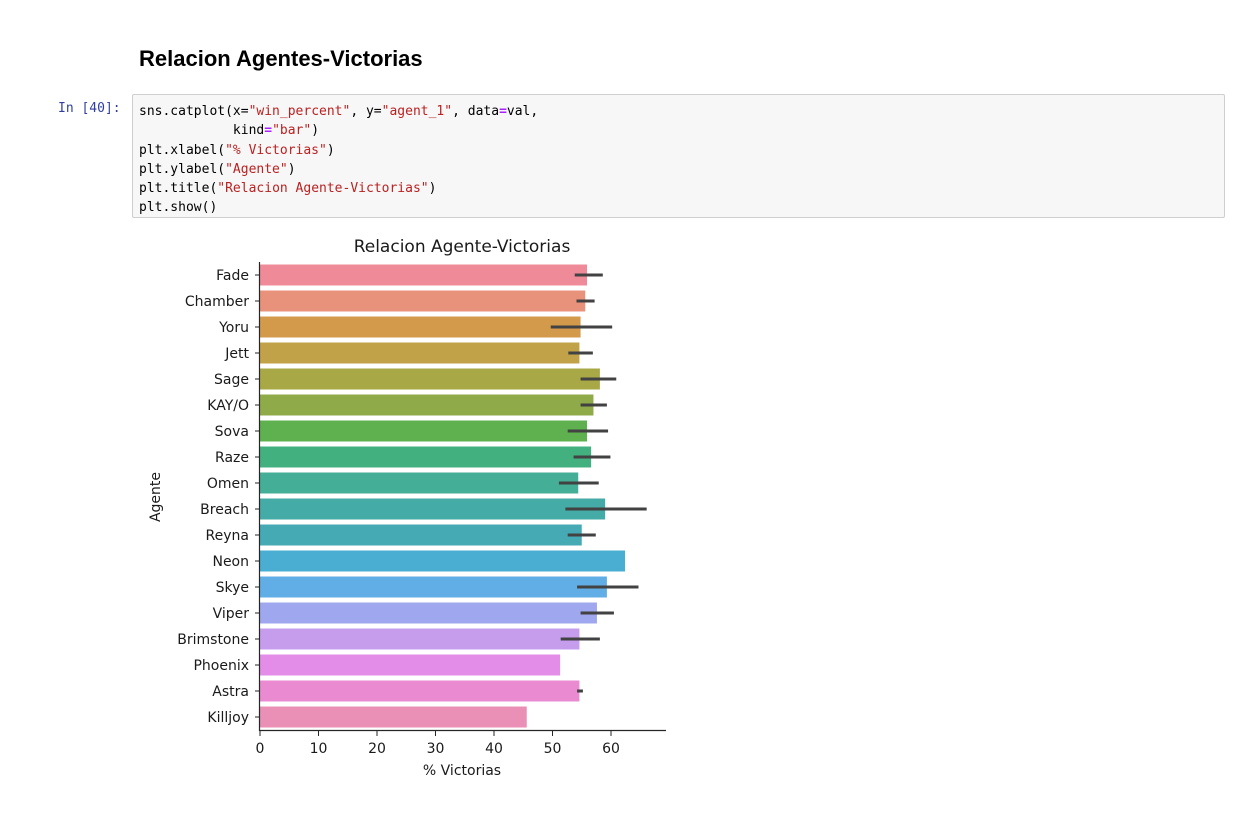 The width and height of the screenshot is (1248, 820). Describe the element at coordinates (256, 169) in the screenshot. I see `code-token: "Agente"` at that location.